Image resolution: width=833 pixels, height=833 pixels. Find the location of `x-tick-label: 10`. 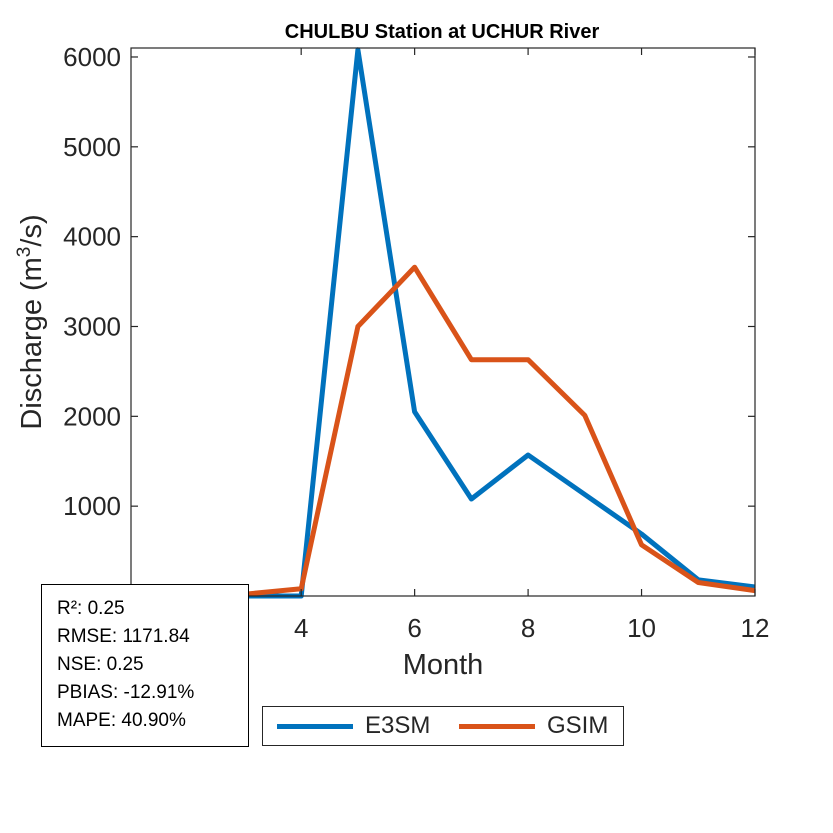

x-tick-label: 10 is located at coordinates (641, 628).